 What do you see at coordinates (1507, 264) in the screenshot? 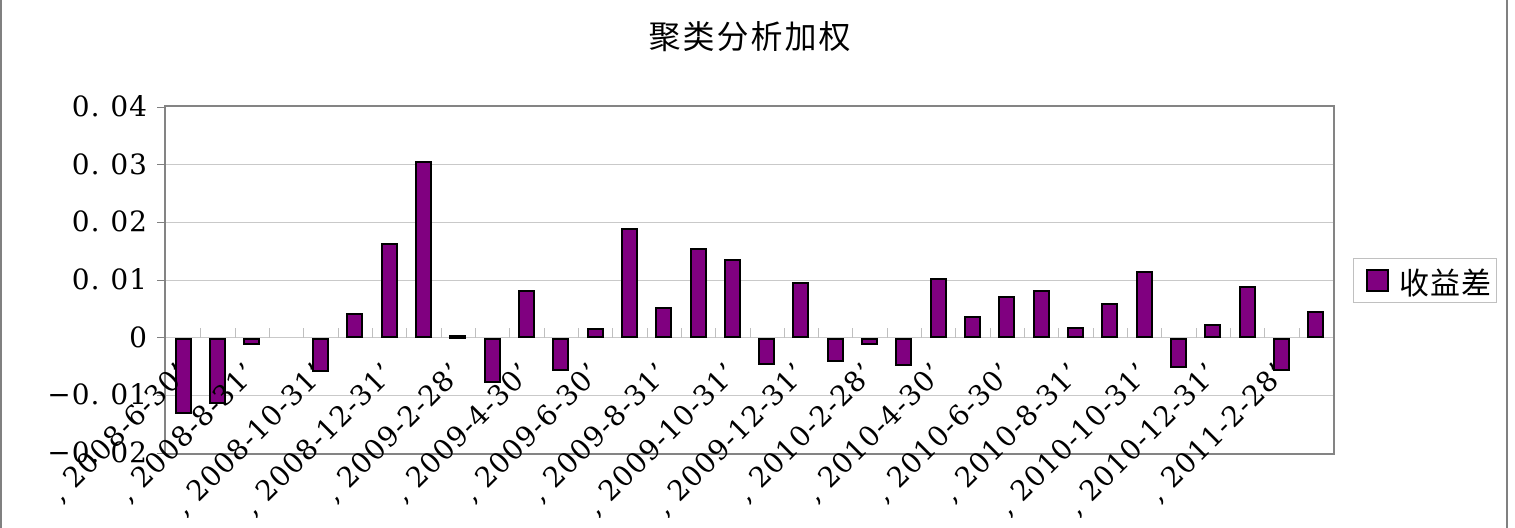
I see `chart-border-right` at bounding box center [1507, 264].